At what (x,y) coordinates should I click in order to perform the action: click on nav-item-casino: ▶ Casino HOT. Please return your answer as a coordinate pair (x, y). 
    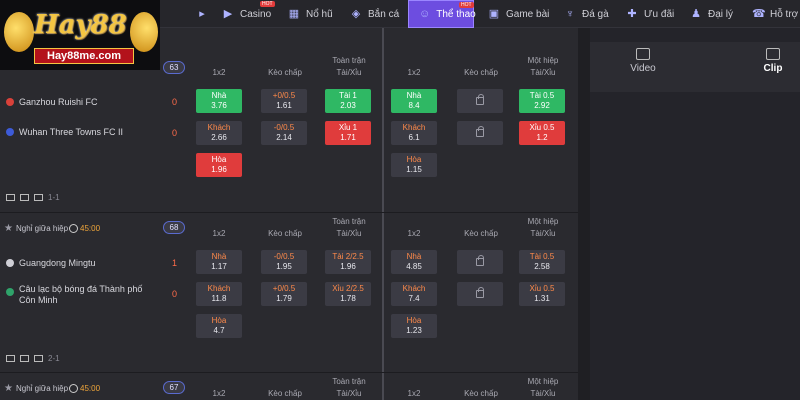
    Looking at the image, I should click on (248, 14).